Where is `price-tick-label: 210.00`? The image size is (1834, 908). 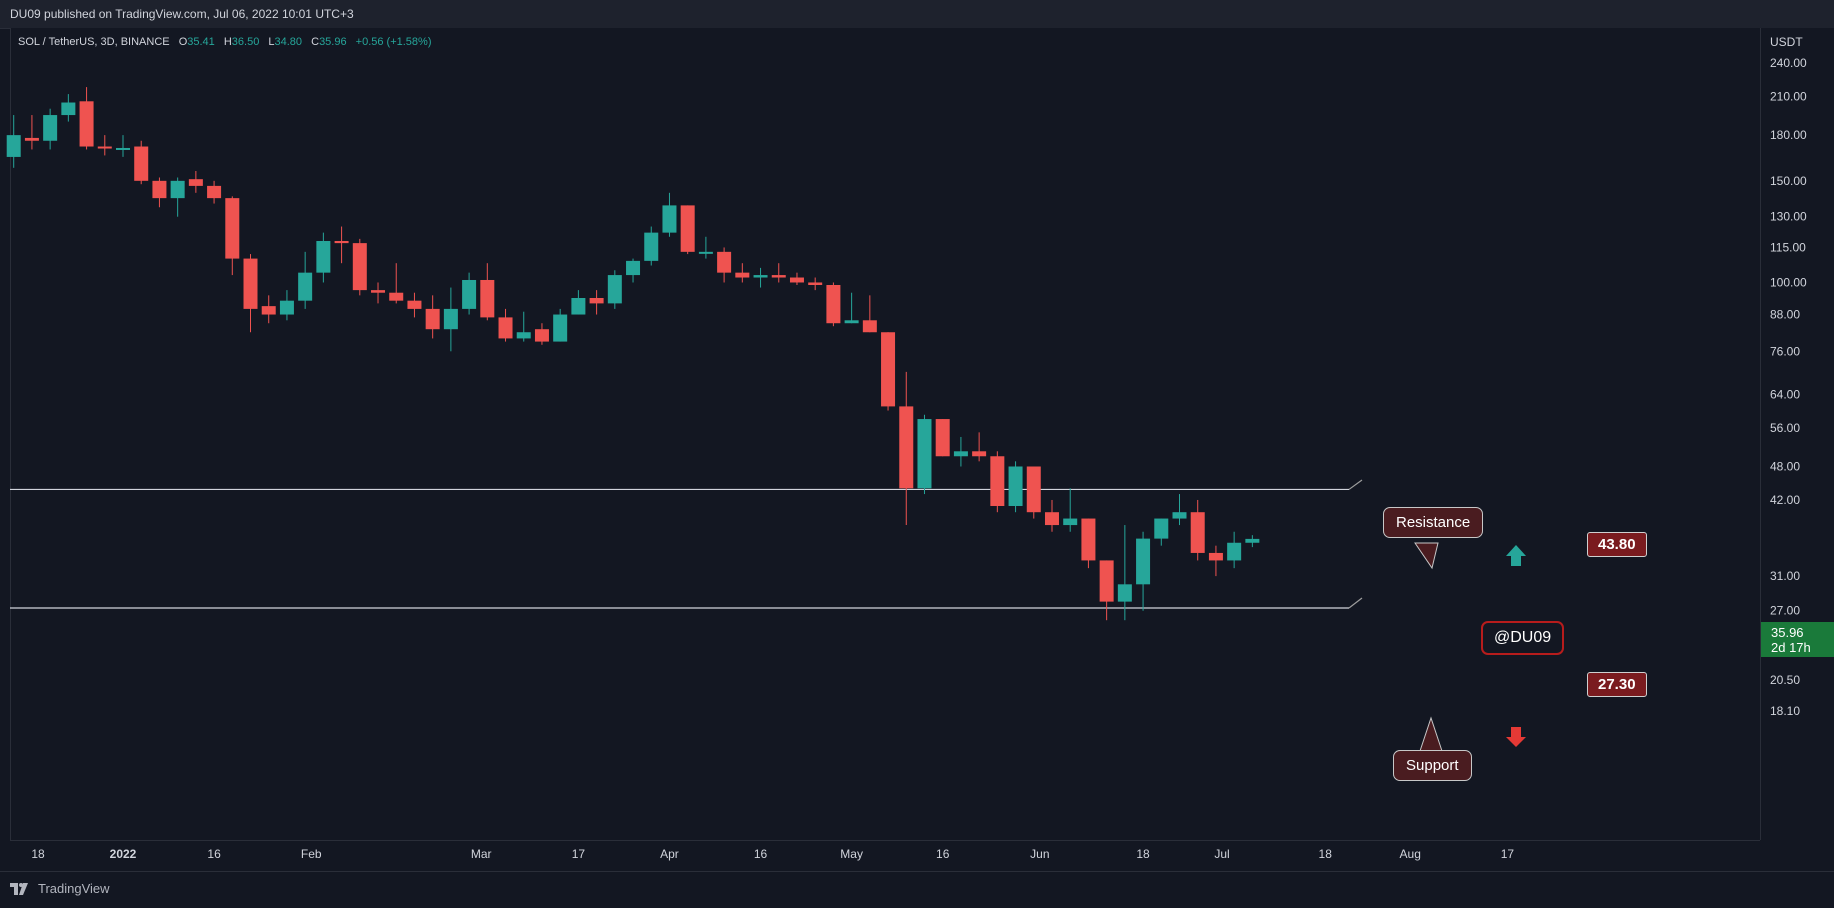 price-tick-label: 210.00 is located at coordinates (1788, 96).